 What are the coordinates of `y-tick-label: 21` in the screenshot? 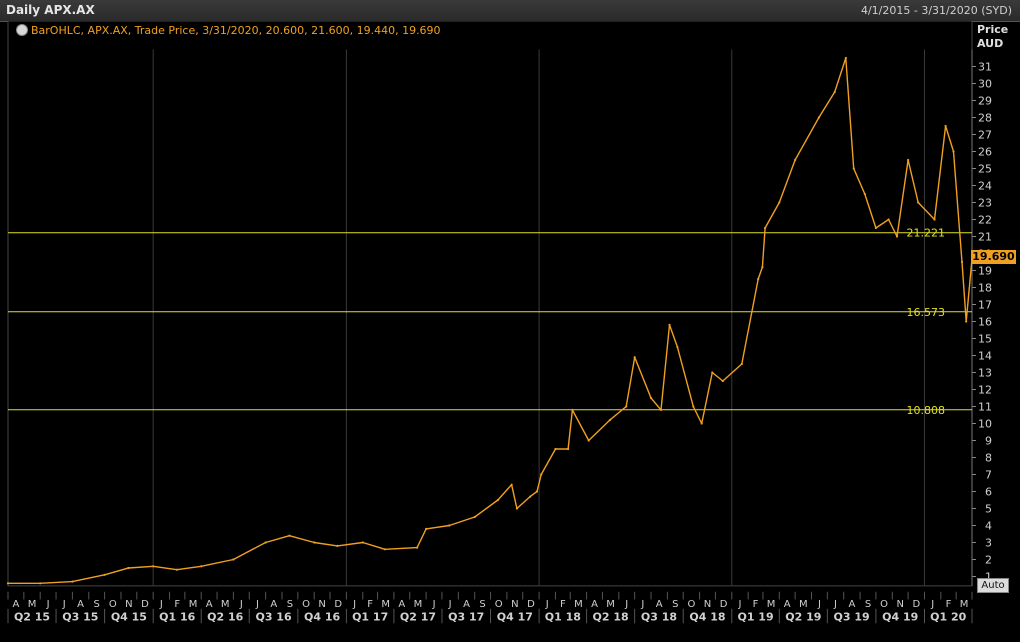 It's located at (985, 237).